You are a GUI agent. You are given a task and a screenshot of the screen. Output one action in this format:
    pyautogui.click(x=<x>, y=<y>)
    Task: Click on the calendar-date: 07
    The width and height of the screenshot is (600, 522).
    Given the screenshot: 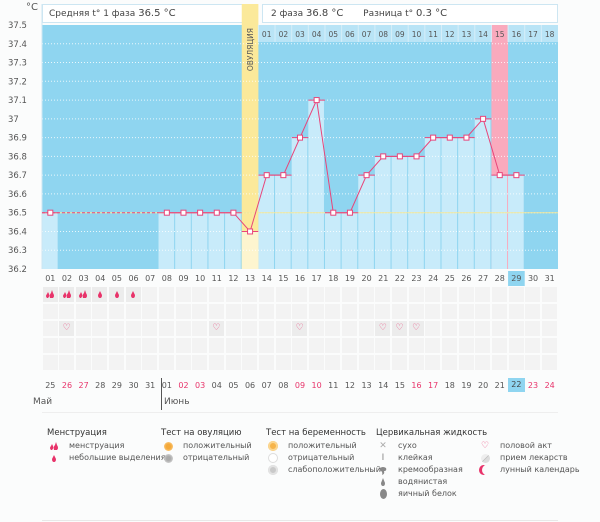 What is the action you would take?
    pyautogui.click(x=266, y=385)
    